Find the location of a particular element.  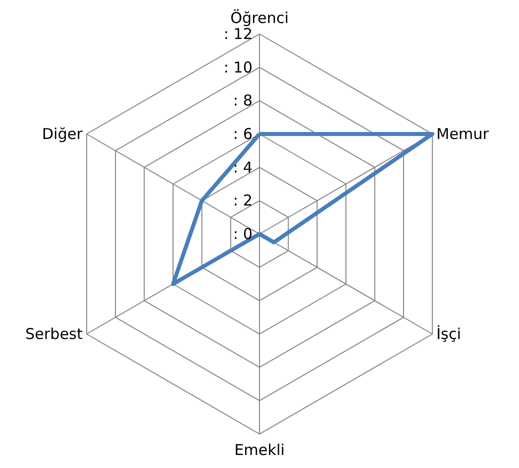

y-tick-label: : 4 is located at coordinates (242, 167).